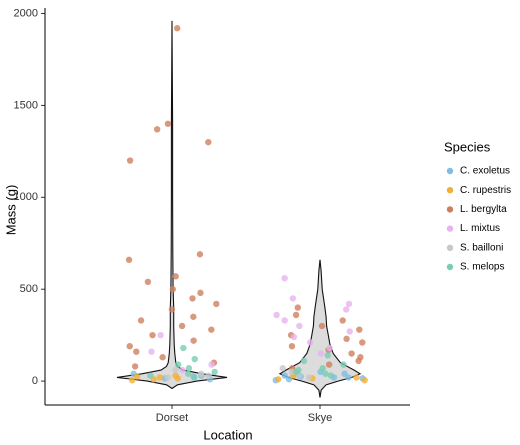 This screenshot has height=445, width=520. What do you see at coordinates (485, 171) in the screenshot?
I see `legend-label: C. exoletus` at bounding box center [485, 171].